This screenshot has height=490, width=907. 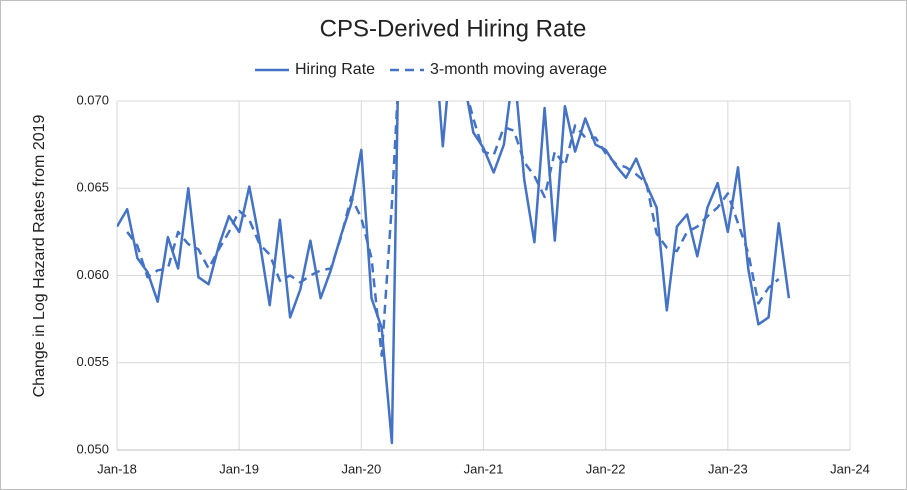 What do you see at coordinates (39, 255) in the screenshot?
I see `y-axis-label: Change in Log Hazard Rates from 2019` at bounding box center [39, 255].